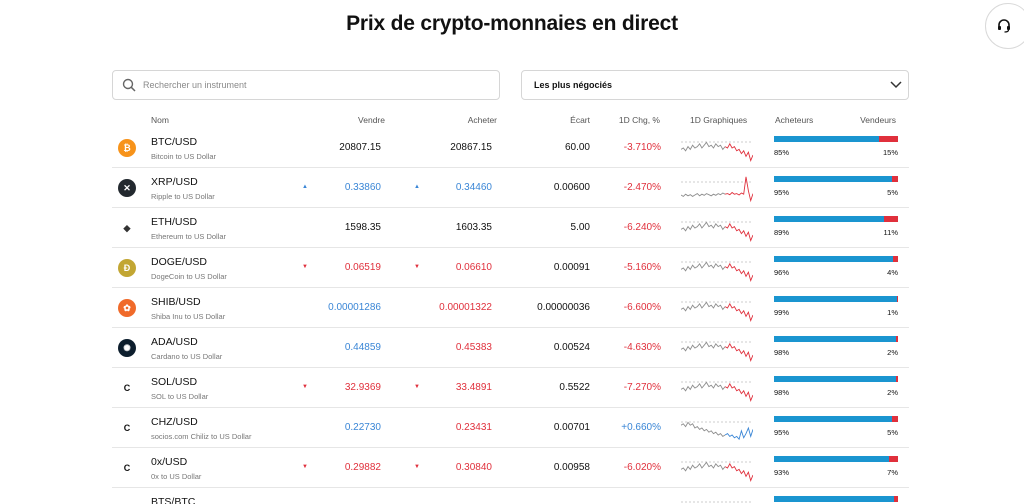  What do you see at coordinates (642, 467) in the screenshot?
I see `change-percent: -6.020%` at bounding box center [642, 467].